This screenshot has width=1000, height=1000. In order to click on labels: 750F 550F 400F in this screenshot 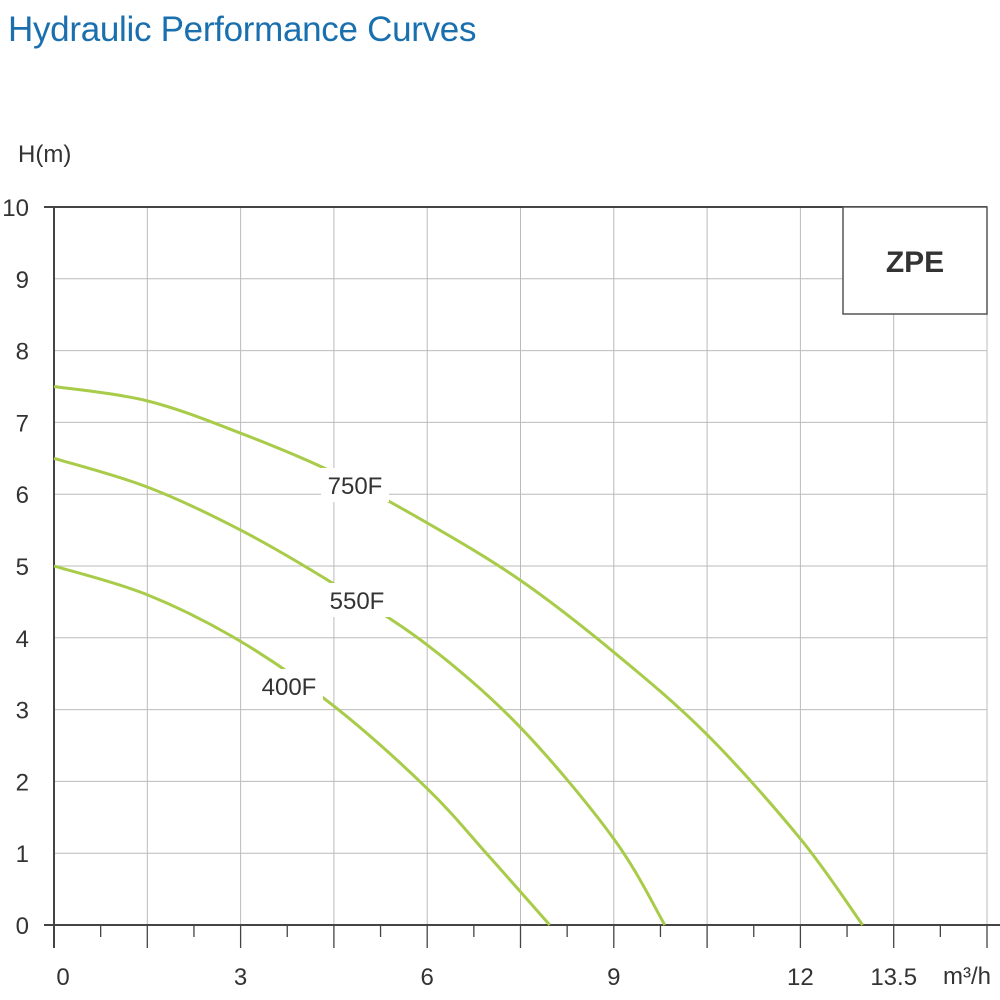, I will do `click(323, 585)`.